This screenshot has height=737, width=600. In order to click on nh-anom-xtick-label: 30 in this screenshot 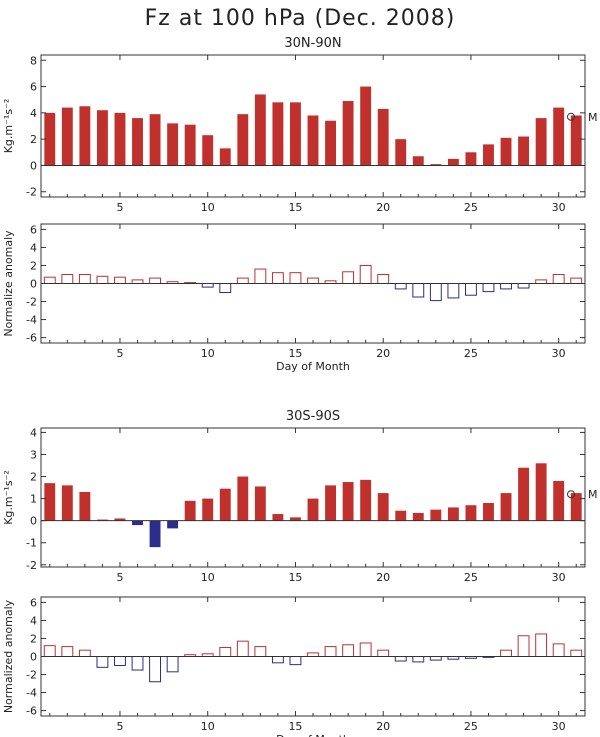, I will do `click(559, 353)`.